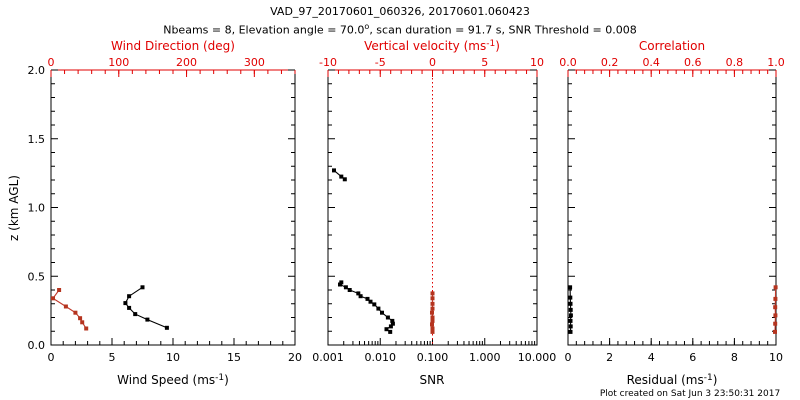 Image resolution: width=800 pixels, height=400 pixels. What do you see at coordinates (776, 357) in the screenshot?
I see `panel3-xtick-label: 10` at bounding box center [776, 357].